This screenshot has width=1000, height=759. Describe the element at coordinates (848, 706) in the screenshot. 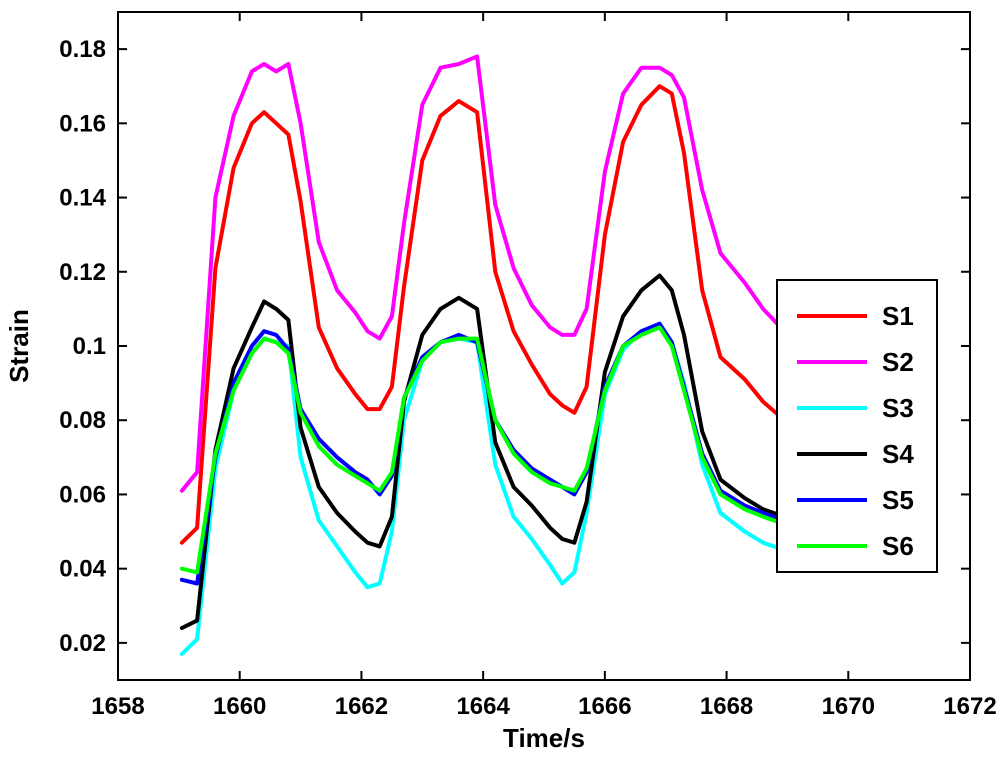

I see `x-tick-label: 1670` at that location.